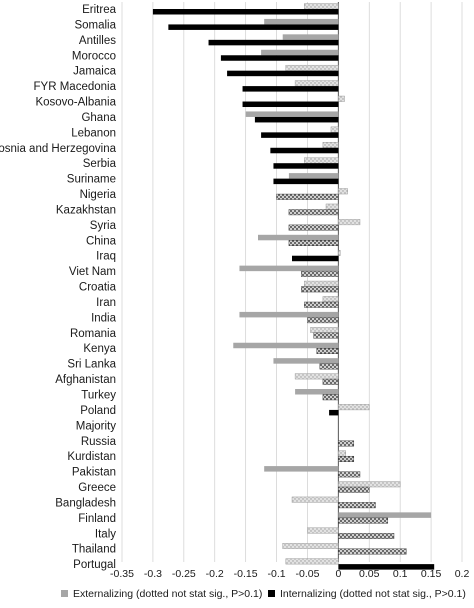 The image size is (474, 608). I want to click on category-label: Finland, so click(97, 519).